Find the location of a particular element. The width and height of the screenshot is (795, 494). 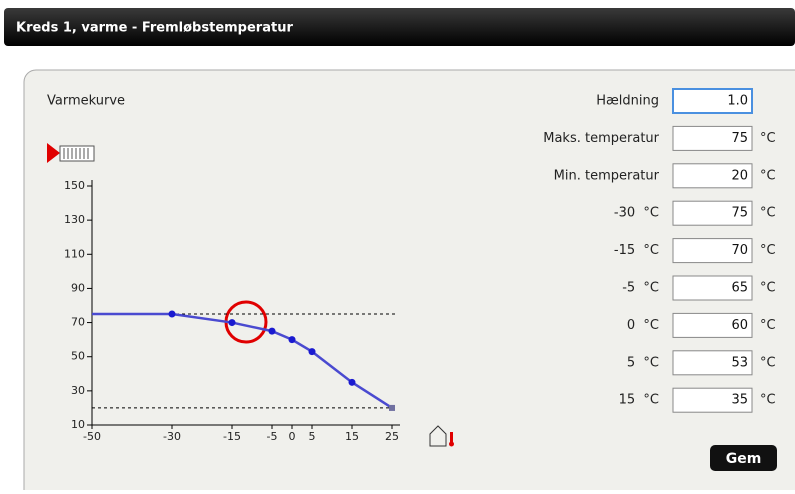

y-tick-label: 130 is located at coordinates (74, 219).